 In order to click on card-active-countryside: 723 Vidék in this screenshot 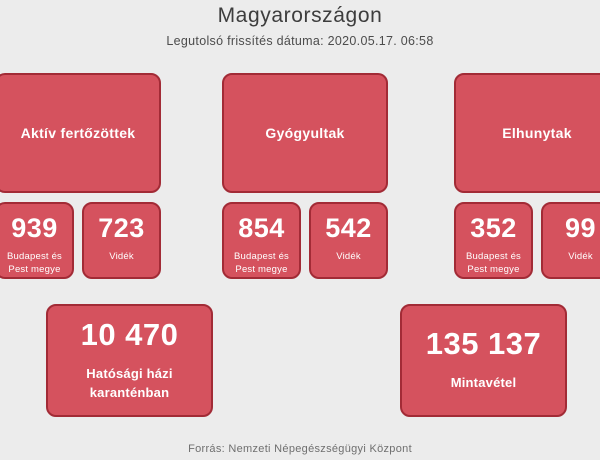, I will do `click(121, 240)`.